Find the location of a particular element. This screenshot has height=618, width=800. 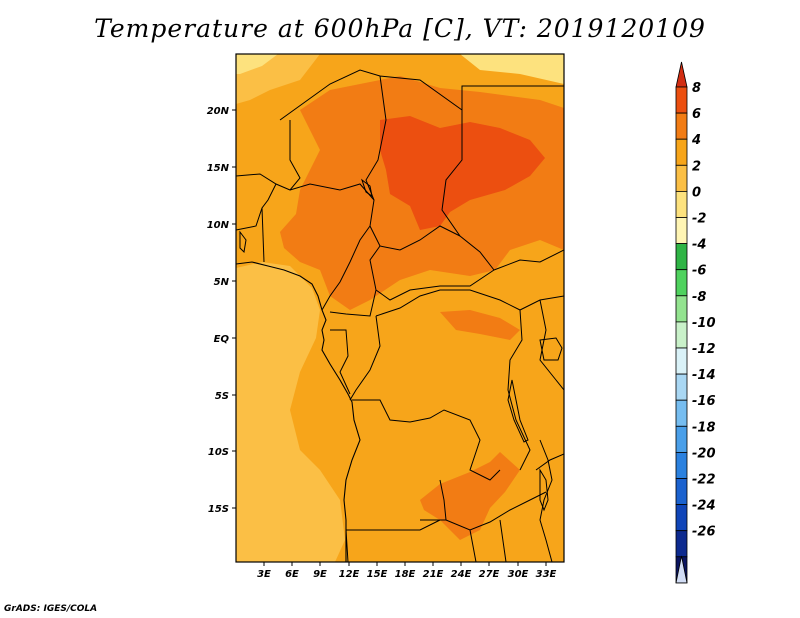

lat-label-20n: 20N is located at coordinates (218, 111).